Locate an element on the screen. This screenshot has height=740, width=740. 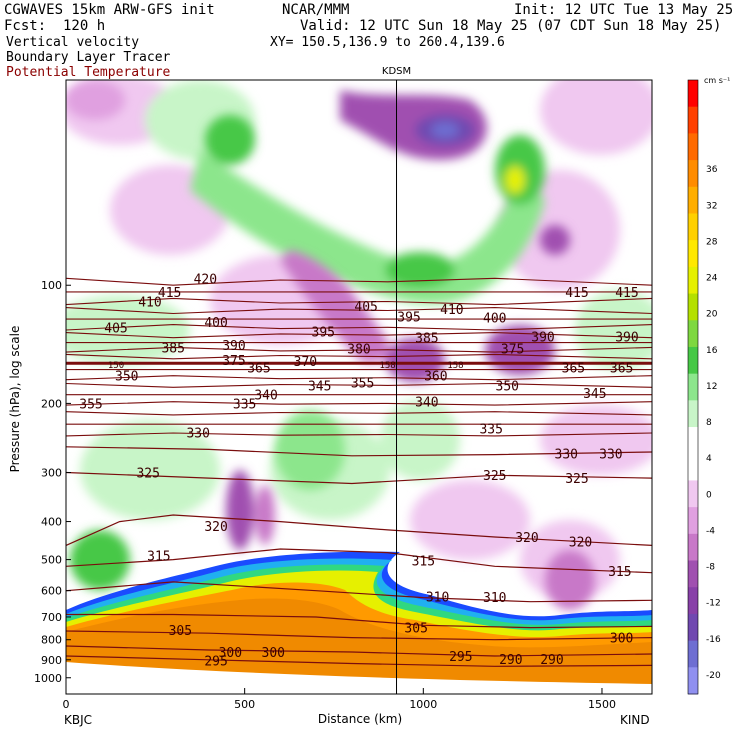
colorbar-tick-label: -12 is located at coordinates (713, 604).